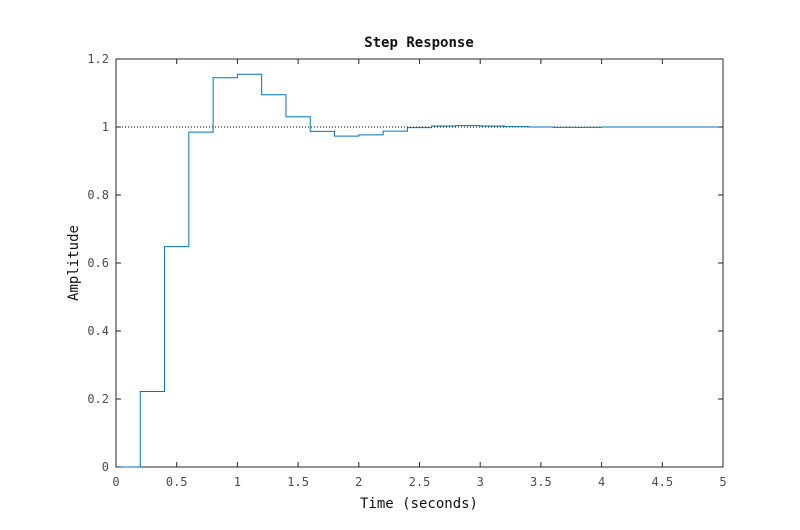  What do you see at coordinates (237, 482) in the screenshot?
I see `x-tick-label: 1` at bounding box center [237, 482].